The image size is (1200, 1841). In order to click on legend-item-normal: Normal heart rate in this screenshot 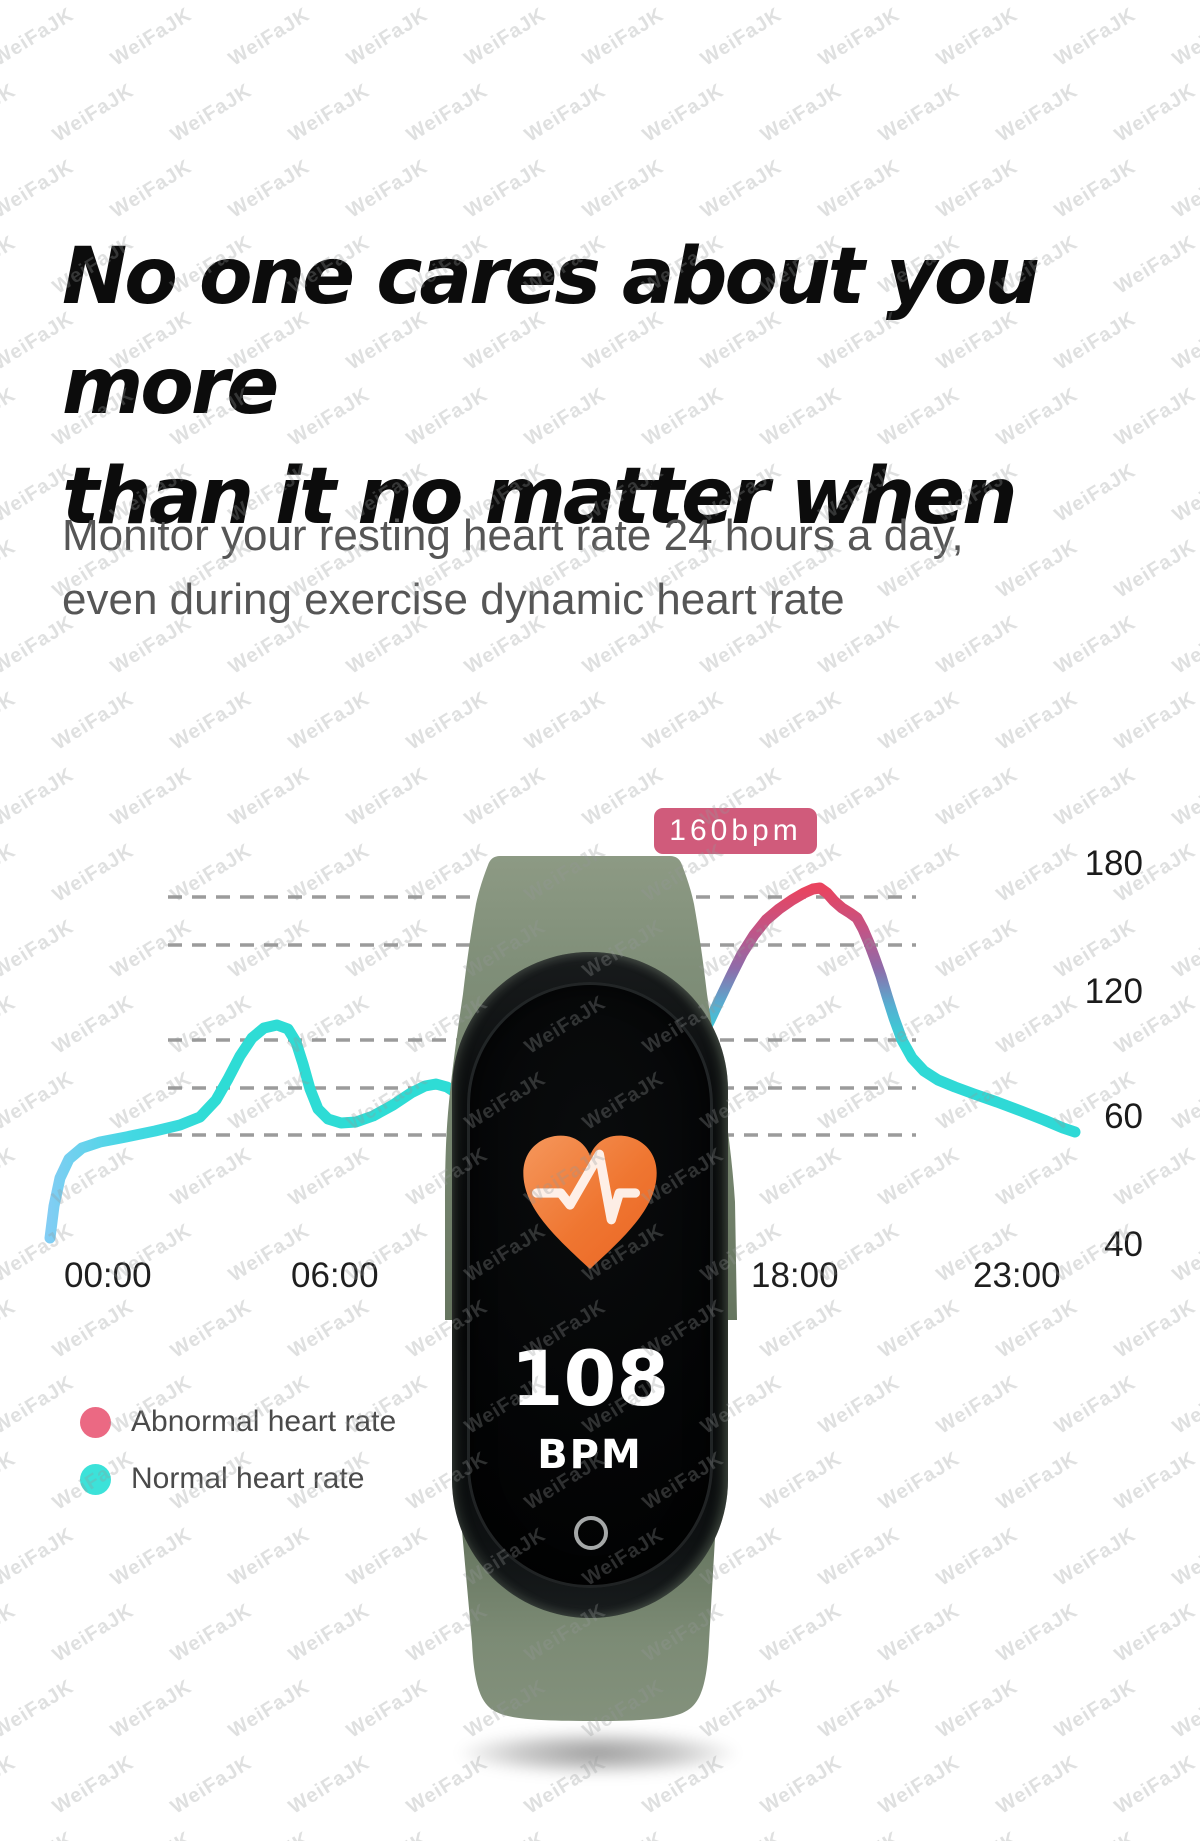, I will do `click(238, 1479)`.